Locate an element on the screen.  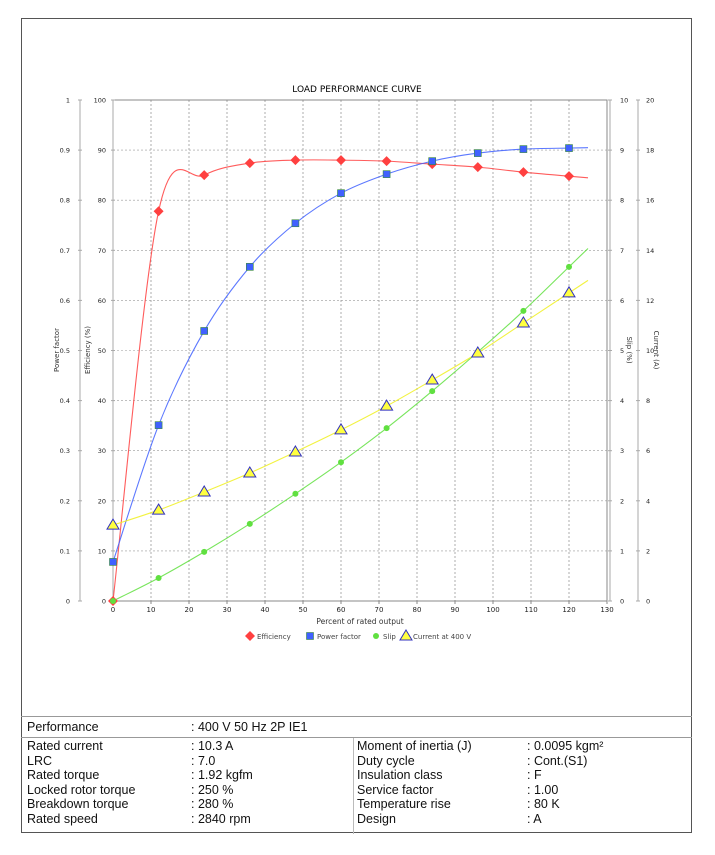
slip-tick-label: 2 is located at coordinates (622, 501).